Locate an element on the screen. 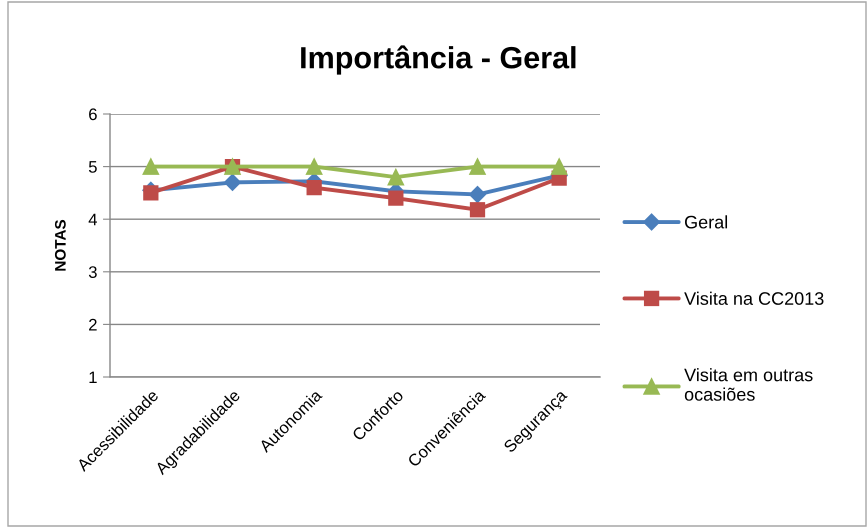 Image resolution: width=868 pixels, height=528 pixels. y-tick-label: 5 is located at coordinates (92, 167).